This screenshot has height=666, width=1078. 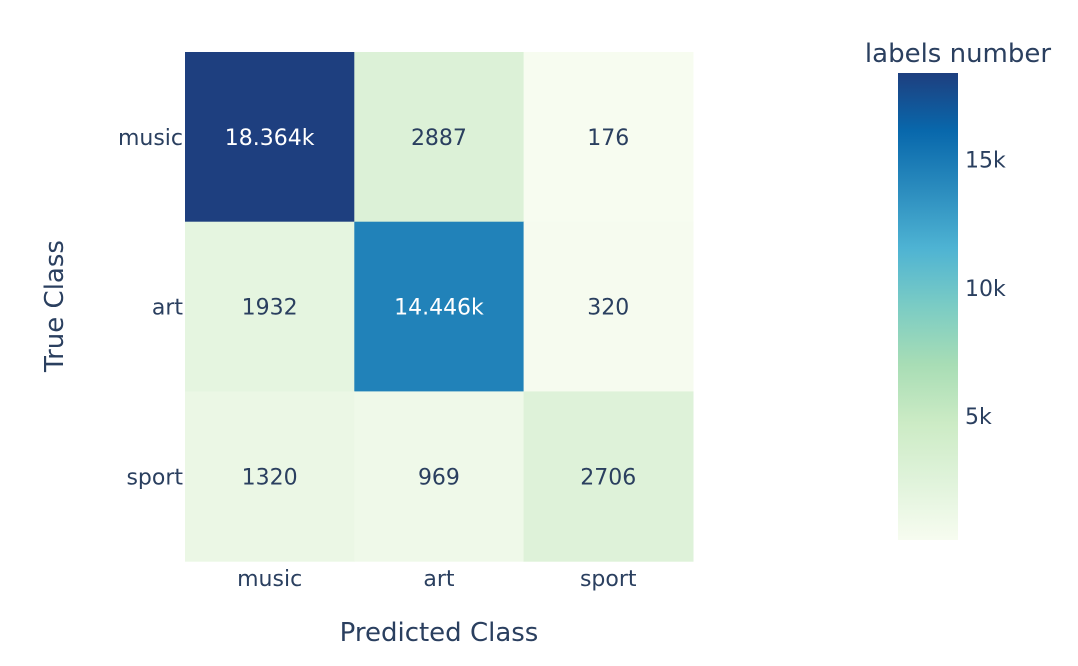 I want to click on cell-value-label: 320, so click(x=608, y=308).